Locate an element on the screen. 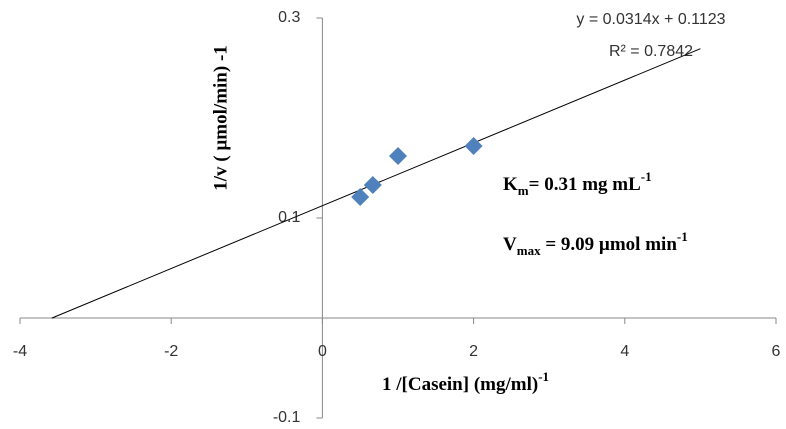  y-axis-label: 1/v ( µmol/min) -1 is located at coordinates (220, 118).